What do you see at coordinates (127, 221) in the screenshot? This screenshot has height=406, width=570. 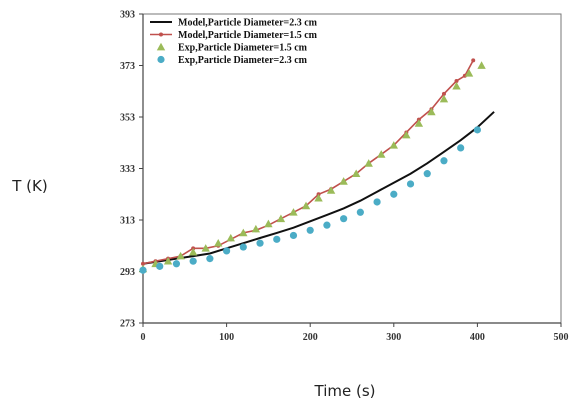 I see `y-tick-label: 313` at bounding box center [127, 221].